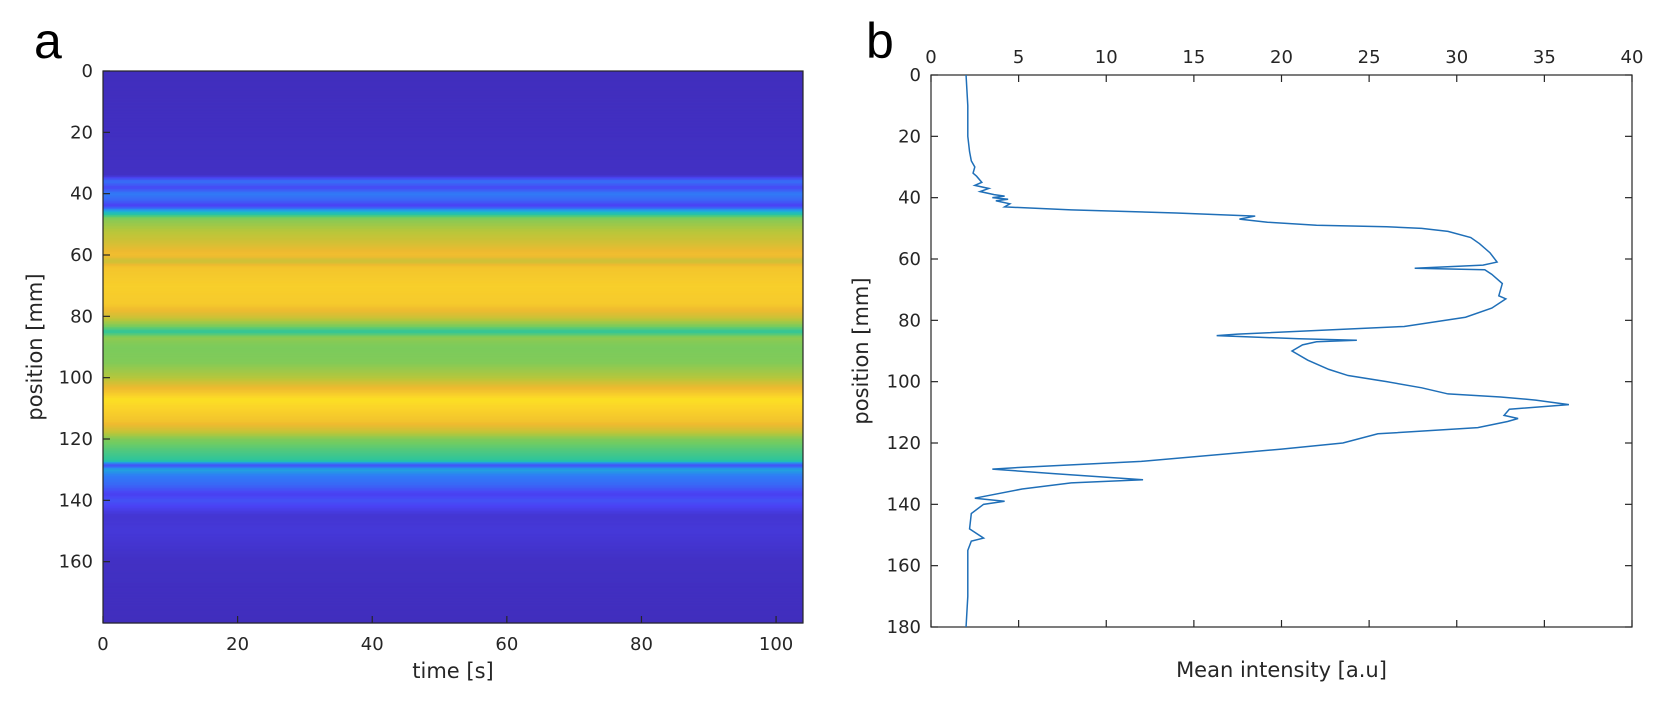 The width and height of the screenshot is (1675, 701). What do you see at coordinates (76, 500) in the screenshot?
I see `y-tick-label: 140` at bounding box center [76, 500].